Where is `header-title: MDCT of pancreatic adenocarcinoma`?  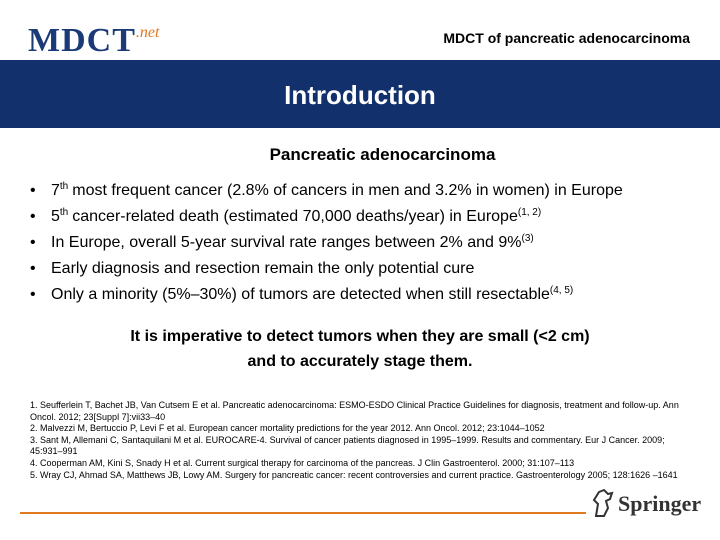
header-title: MDCT of pancreatic adenocarcinoma is located at coordinates (566, 38).